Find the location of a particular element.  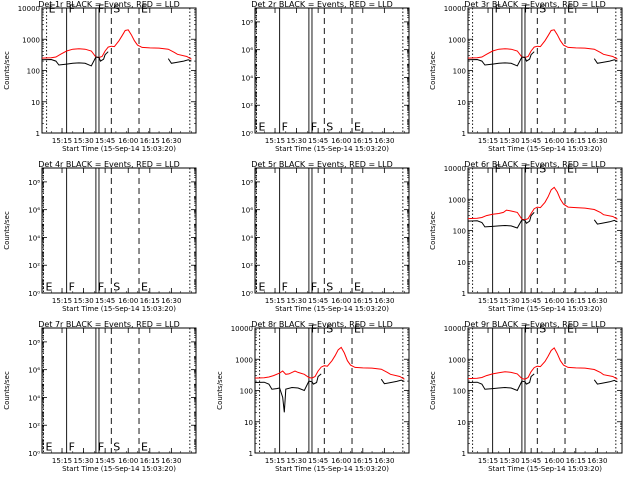

chart-title: Det 6r BLACK = Events, RED = LLD is located at coordinates (535, 164).